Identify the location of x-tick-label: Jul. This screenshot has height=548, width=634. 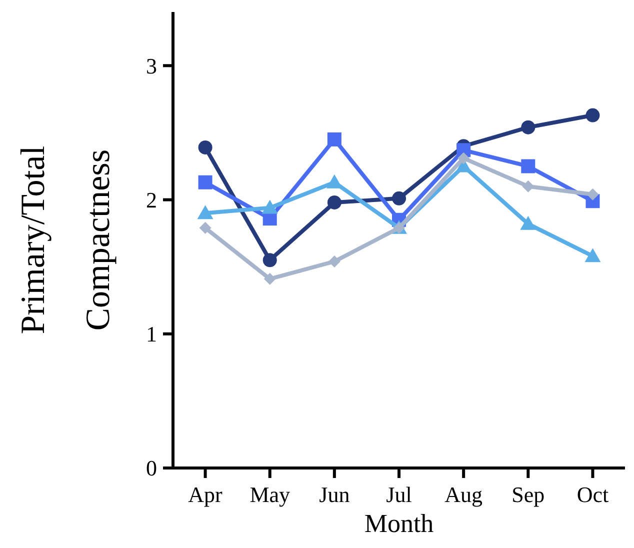
(399, 494).